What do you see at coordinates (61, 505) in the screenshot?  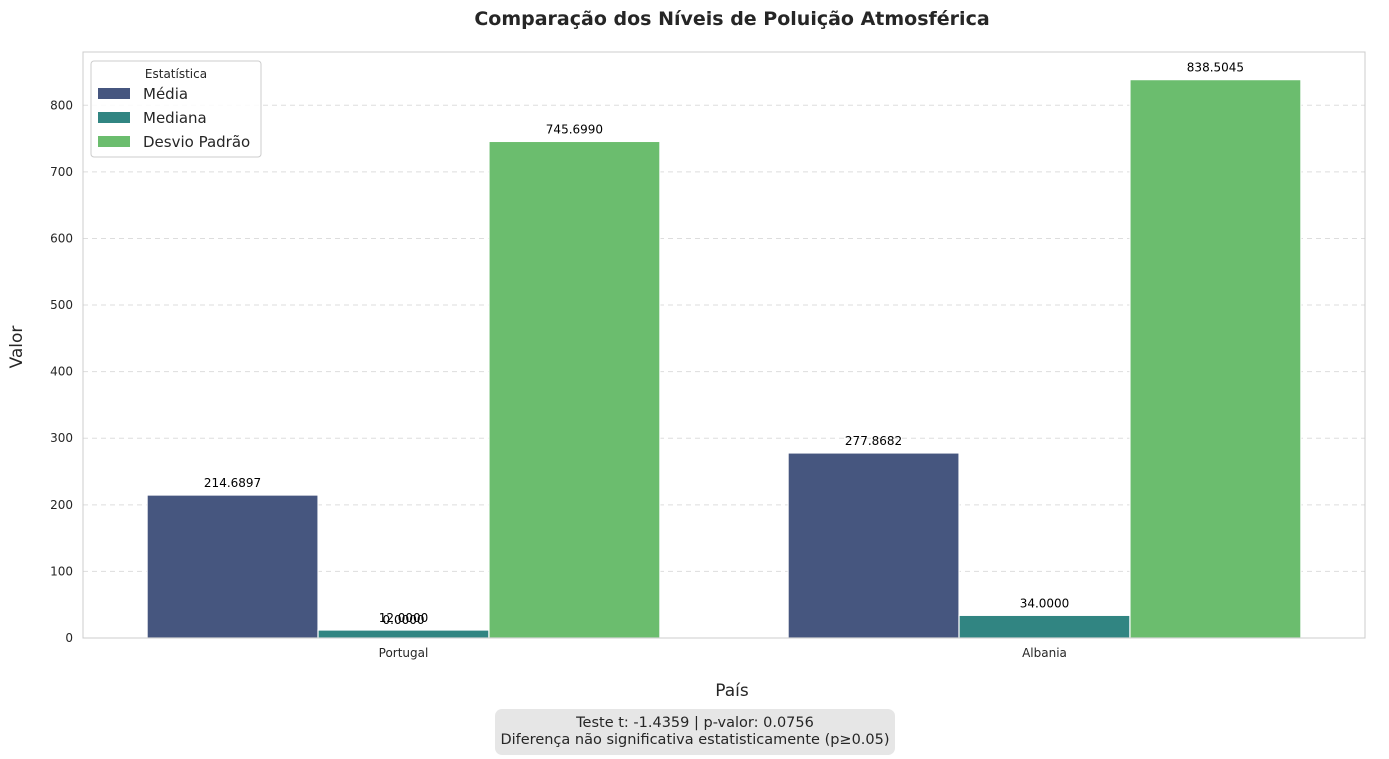 I see `y-tick-200: 200` at bounding box center [61, 505].